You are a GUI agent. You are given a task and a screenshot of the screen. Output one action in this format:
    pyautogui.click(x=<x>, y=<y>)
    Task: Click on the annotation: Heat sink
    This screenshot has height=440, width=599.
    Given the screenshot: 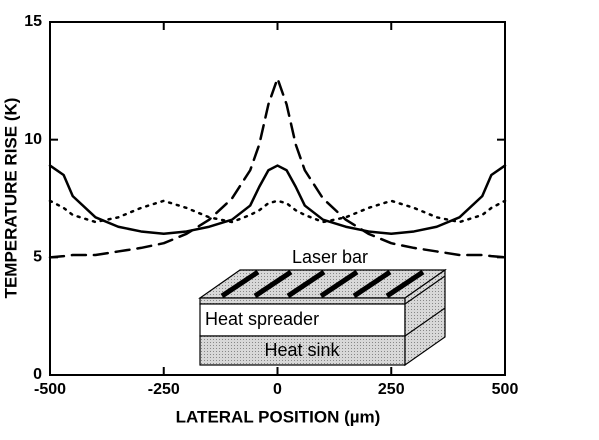 What is the action you would take?
    pyautogui.click(x=302, y=350)
    